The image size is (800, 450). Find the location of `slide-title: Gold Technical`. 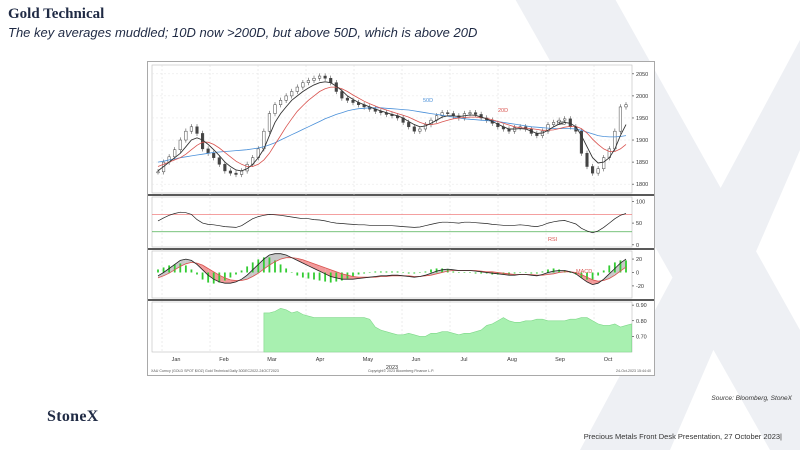

slide-title: Gold Technical is located at coordinates (56, 14).